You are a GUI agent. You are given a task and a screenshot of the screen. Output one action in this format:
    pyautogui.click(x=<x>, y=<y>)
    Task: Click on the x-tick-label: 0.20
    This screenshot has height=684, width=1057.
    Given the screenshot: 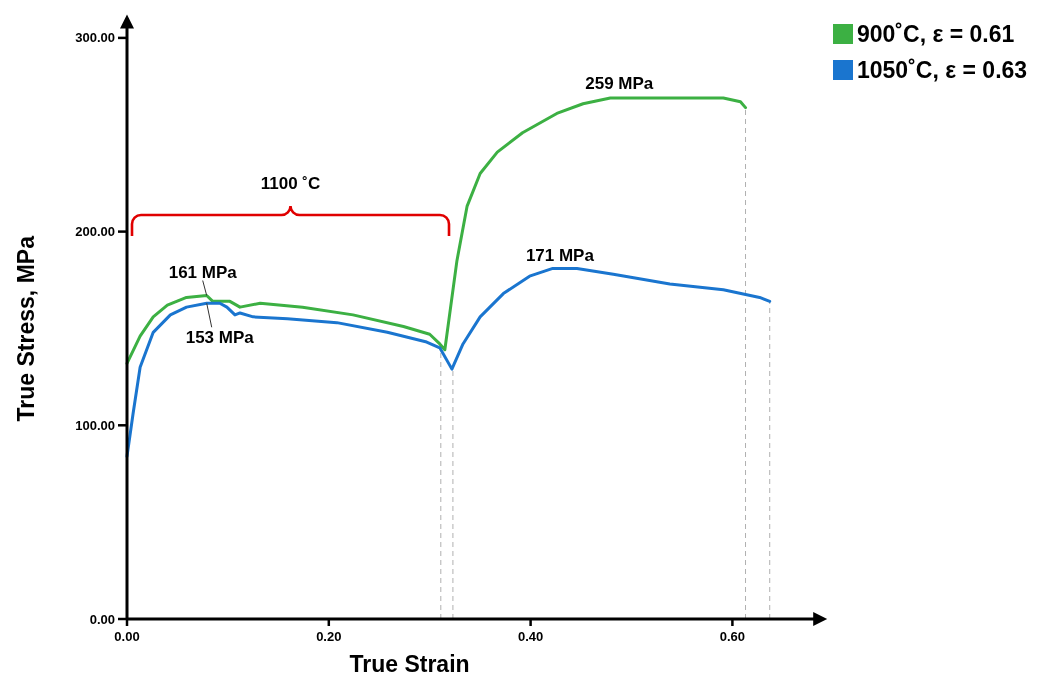 What is the action you would take?
    pyautogui.click(x=329, y=636)
    